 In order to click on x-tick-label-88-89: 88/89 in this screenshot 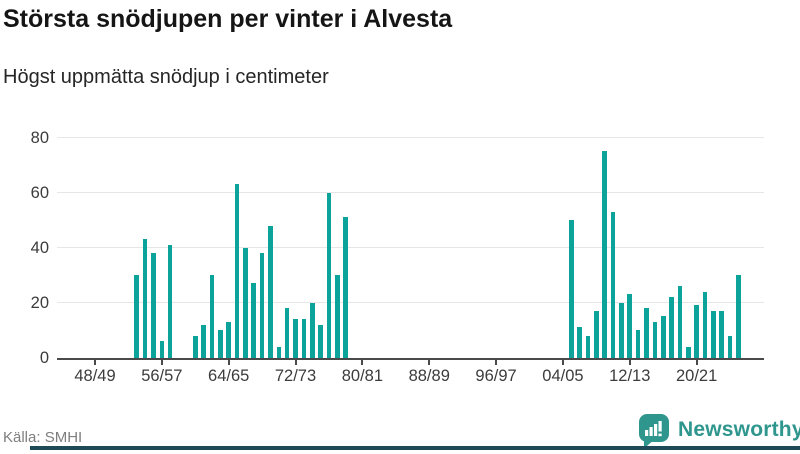, I will do `click(429, 376)`.